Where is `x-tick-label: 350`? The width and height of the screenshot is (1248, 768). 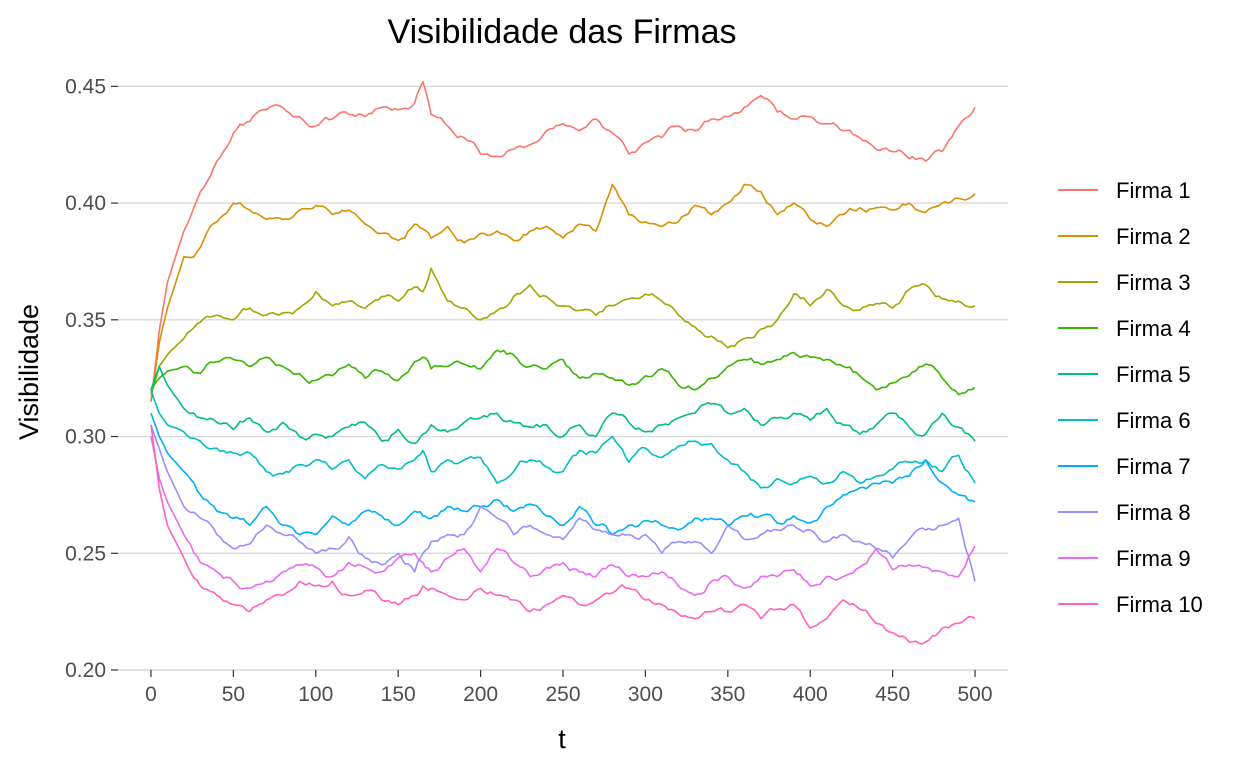
x-tick-label: 350 is located at coordinates (727, 694).